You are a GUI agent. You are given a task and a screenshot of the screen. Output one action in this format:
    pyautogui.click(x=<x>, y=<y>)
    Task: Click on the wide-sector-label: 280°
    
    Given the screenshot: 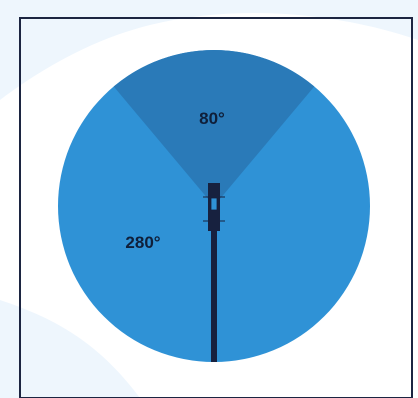 What is the action you would take?
    pyautogui.click(x=142, y=242)
    